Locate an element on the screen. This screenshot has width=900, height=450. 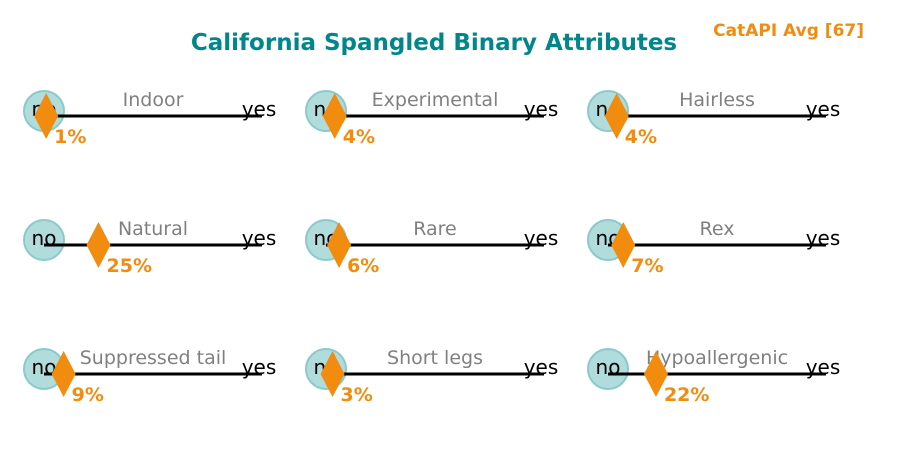
value-label: 9% is located at coordinates (88, 395).